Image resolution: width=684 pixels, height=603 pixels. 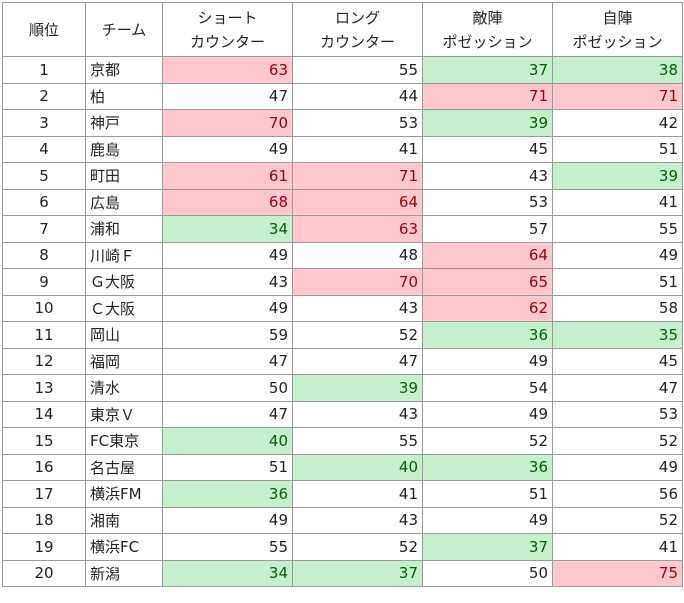 What do you see at coordinates (44, 494) in the screenshot?
I see `rank-cell: 17` at bounding box center [44, 494].